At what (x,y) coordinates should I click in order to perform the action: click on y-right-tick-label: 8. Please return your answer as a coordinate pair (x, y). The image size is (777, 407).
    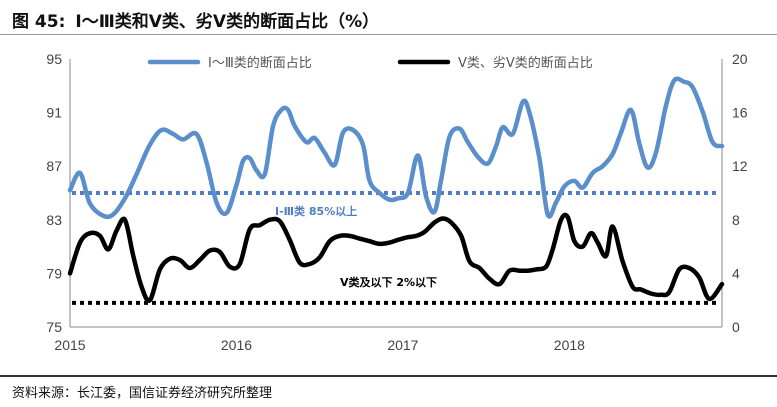
    Looking at the image, I should click on (736, 220).